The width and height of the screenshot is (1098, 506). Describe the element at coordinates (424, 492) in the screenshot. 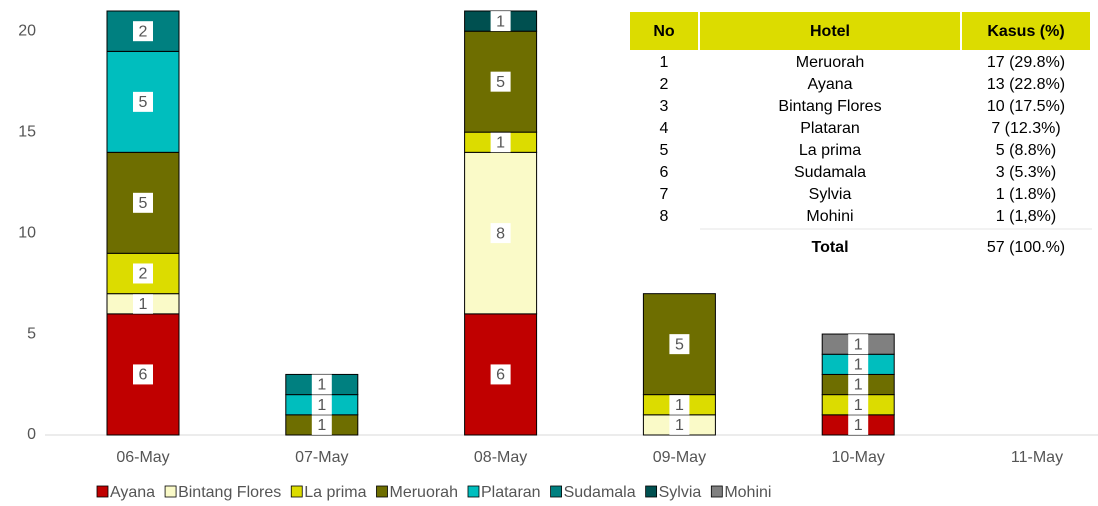

I see `legend-label: Meruorah` at that location.